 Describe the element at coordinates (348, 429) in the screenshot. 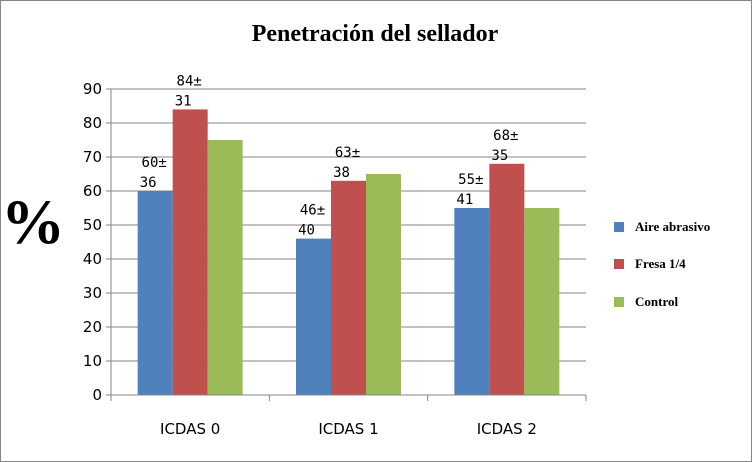

I see `x-tick-label: ICDAS 1` at that location.